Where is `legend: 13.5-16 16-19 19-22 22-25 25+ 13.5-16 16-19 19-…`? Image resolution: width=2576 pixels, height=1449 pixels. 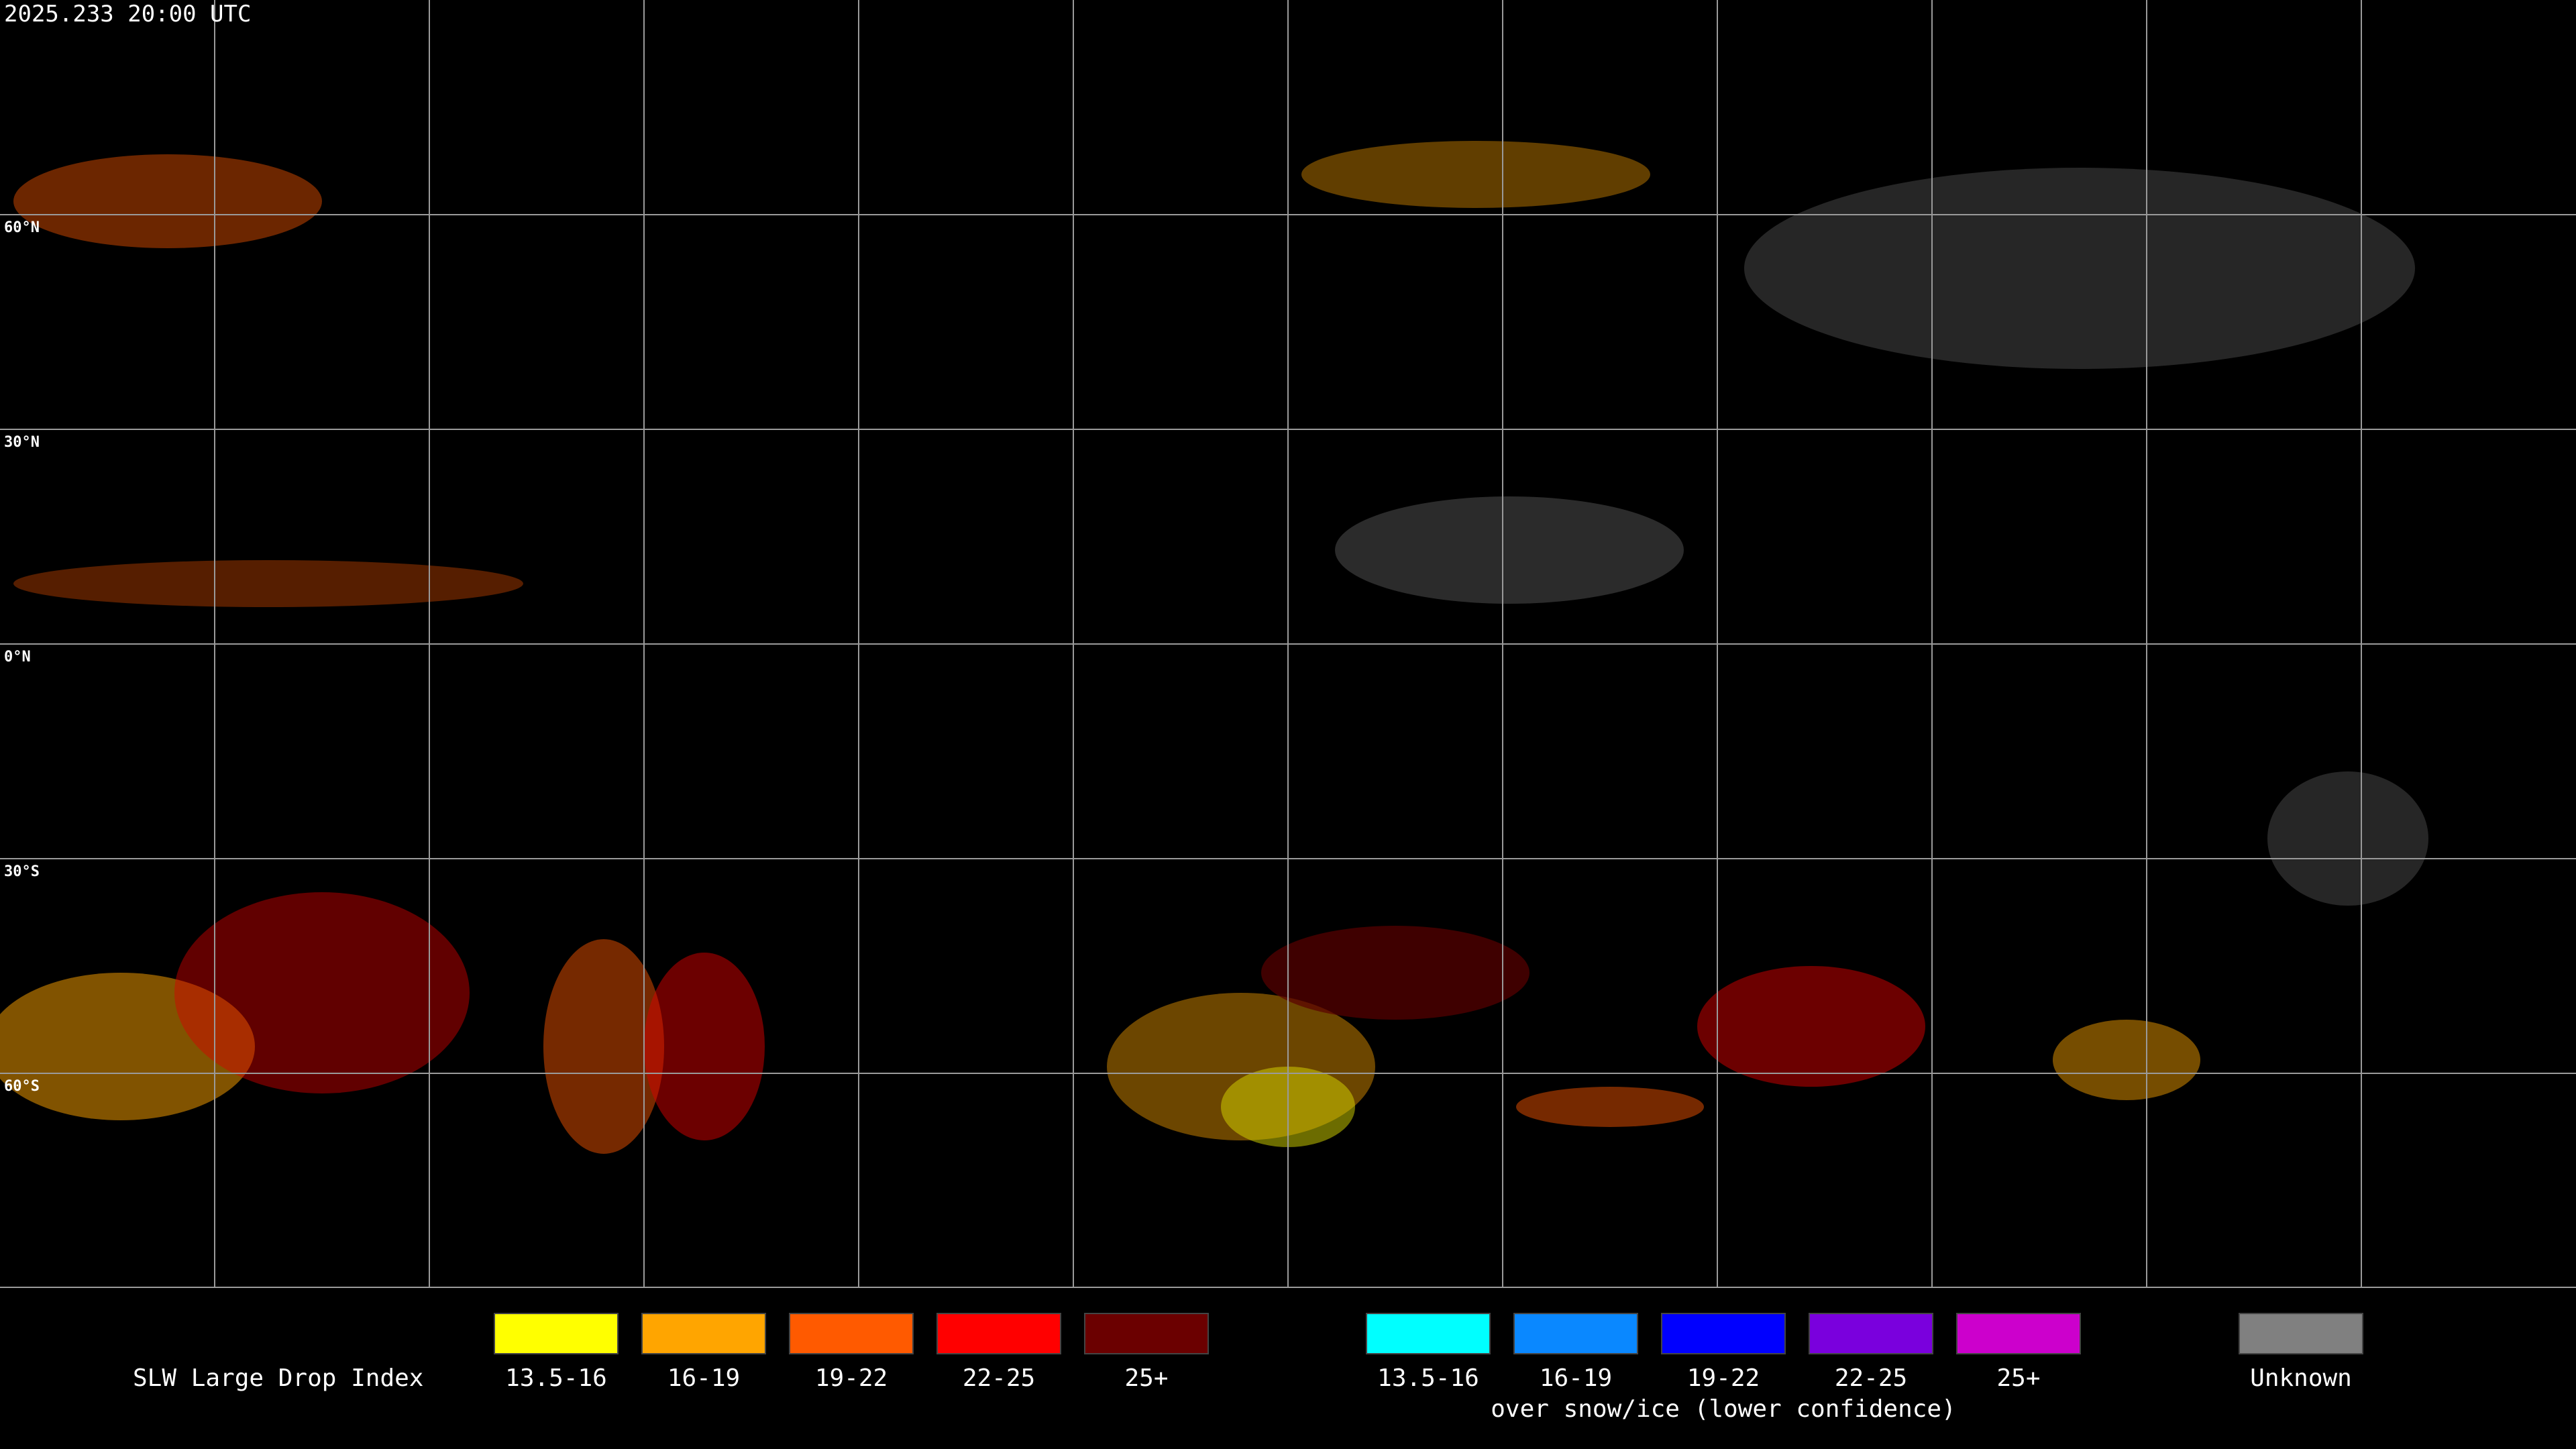 legend: 13.5-16 16-19 19-22 22-25 25+ 13.5-16 16-19 19-… is located at coordinates (1428, 1368).